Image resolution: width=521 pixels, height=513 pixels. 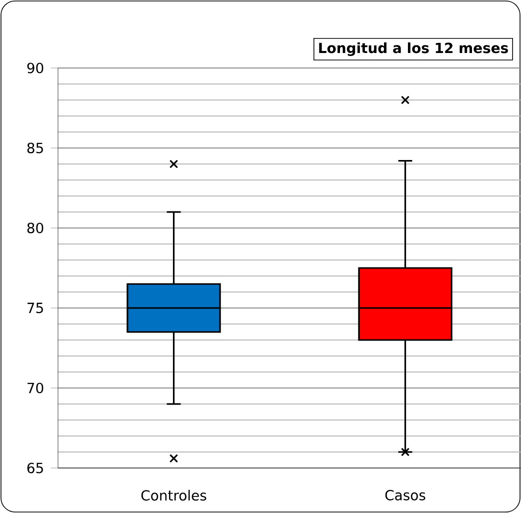 I want to click on chart-title: Longitud a los 12 meses, so click(x=413, y=49).